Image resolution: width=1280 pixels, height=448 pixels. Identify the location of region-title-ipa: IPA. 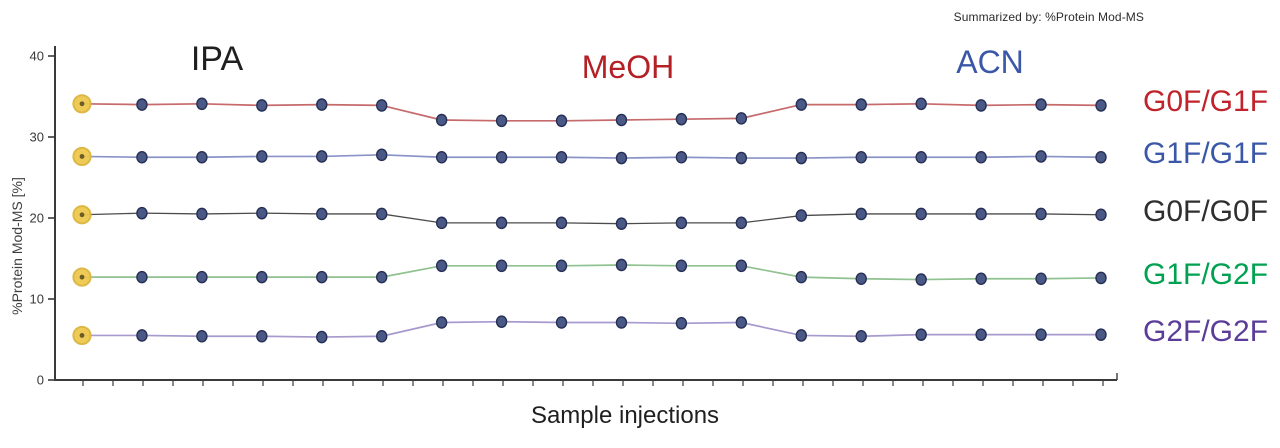
(217, 59).